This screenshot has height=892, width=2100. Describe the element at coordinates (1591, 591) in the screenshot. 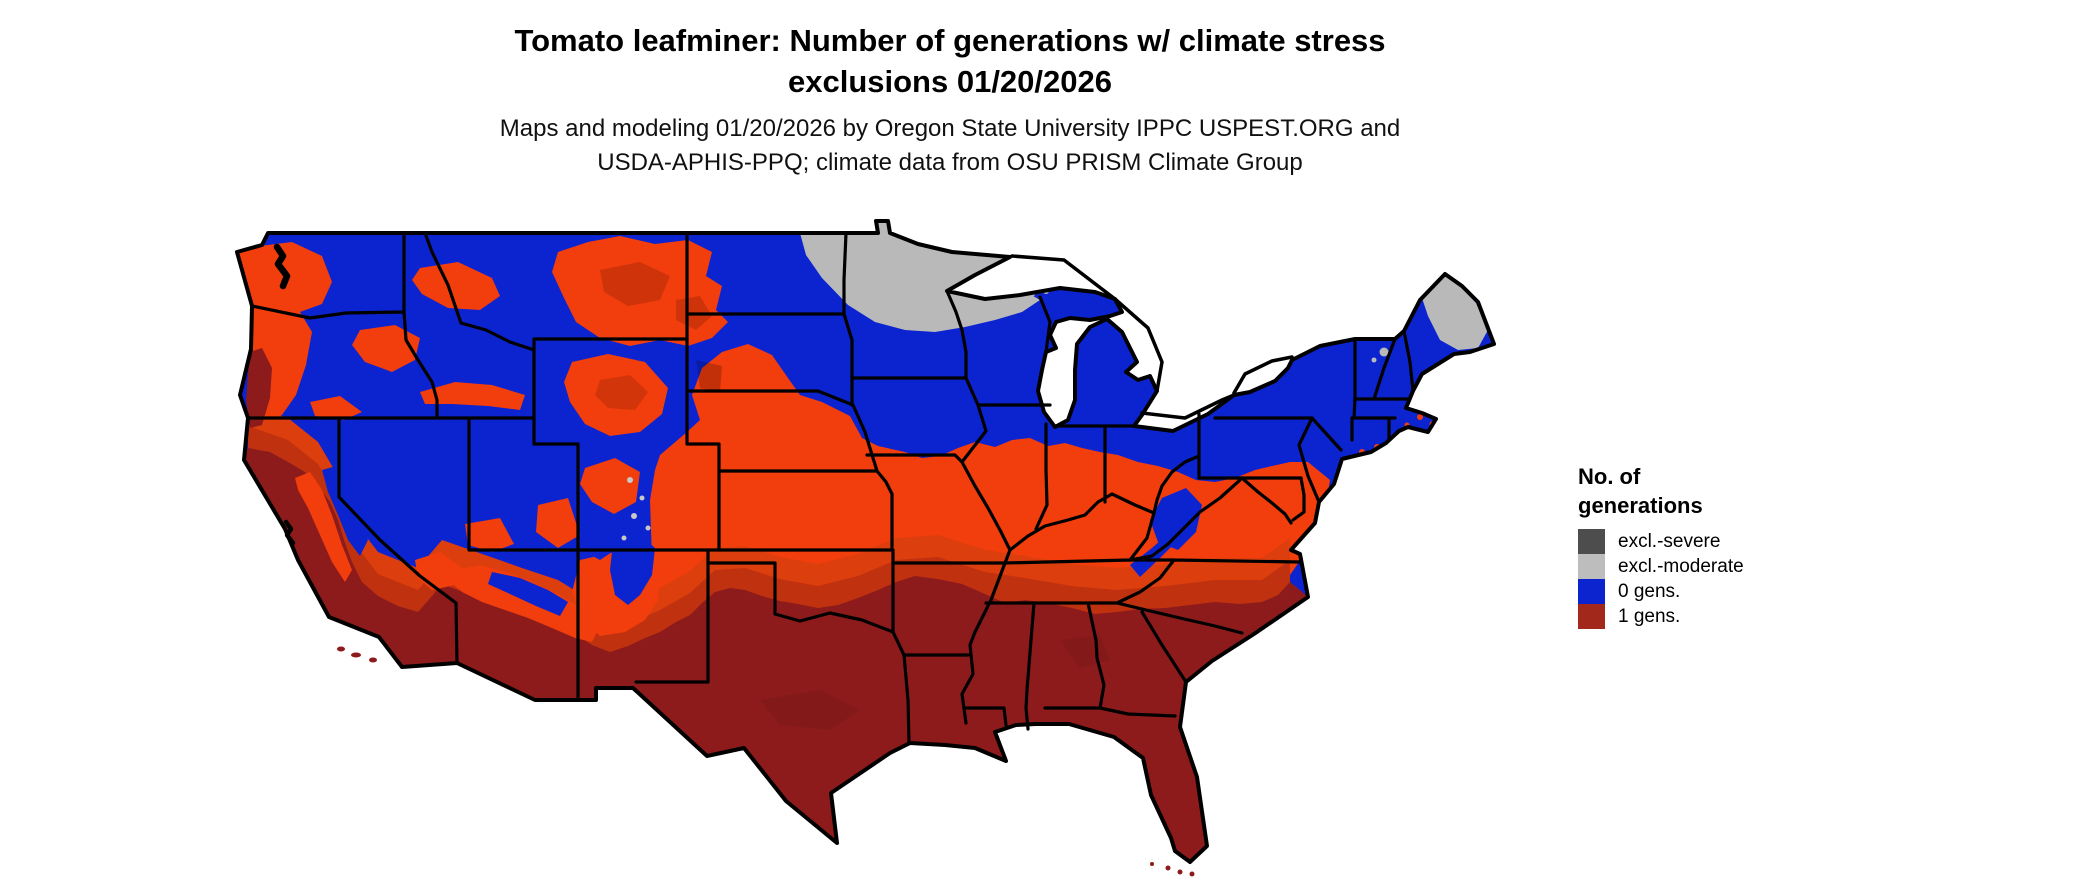

I see `legend-swatch-0-gens` at that location.